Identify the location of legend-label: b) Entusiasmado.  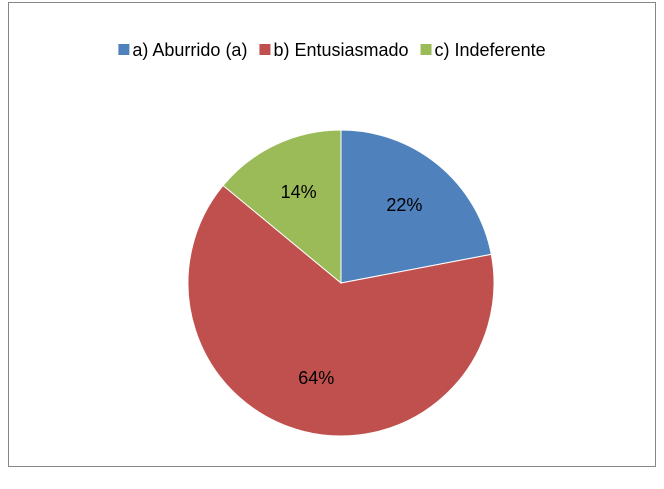
(340, 50).